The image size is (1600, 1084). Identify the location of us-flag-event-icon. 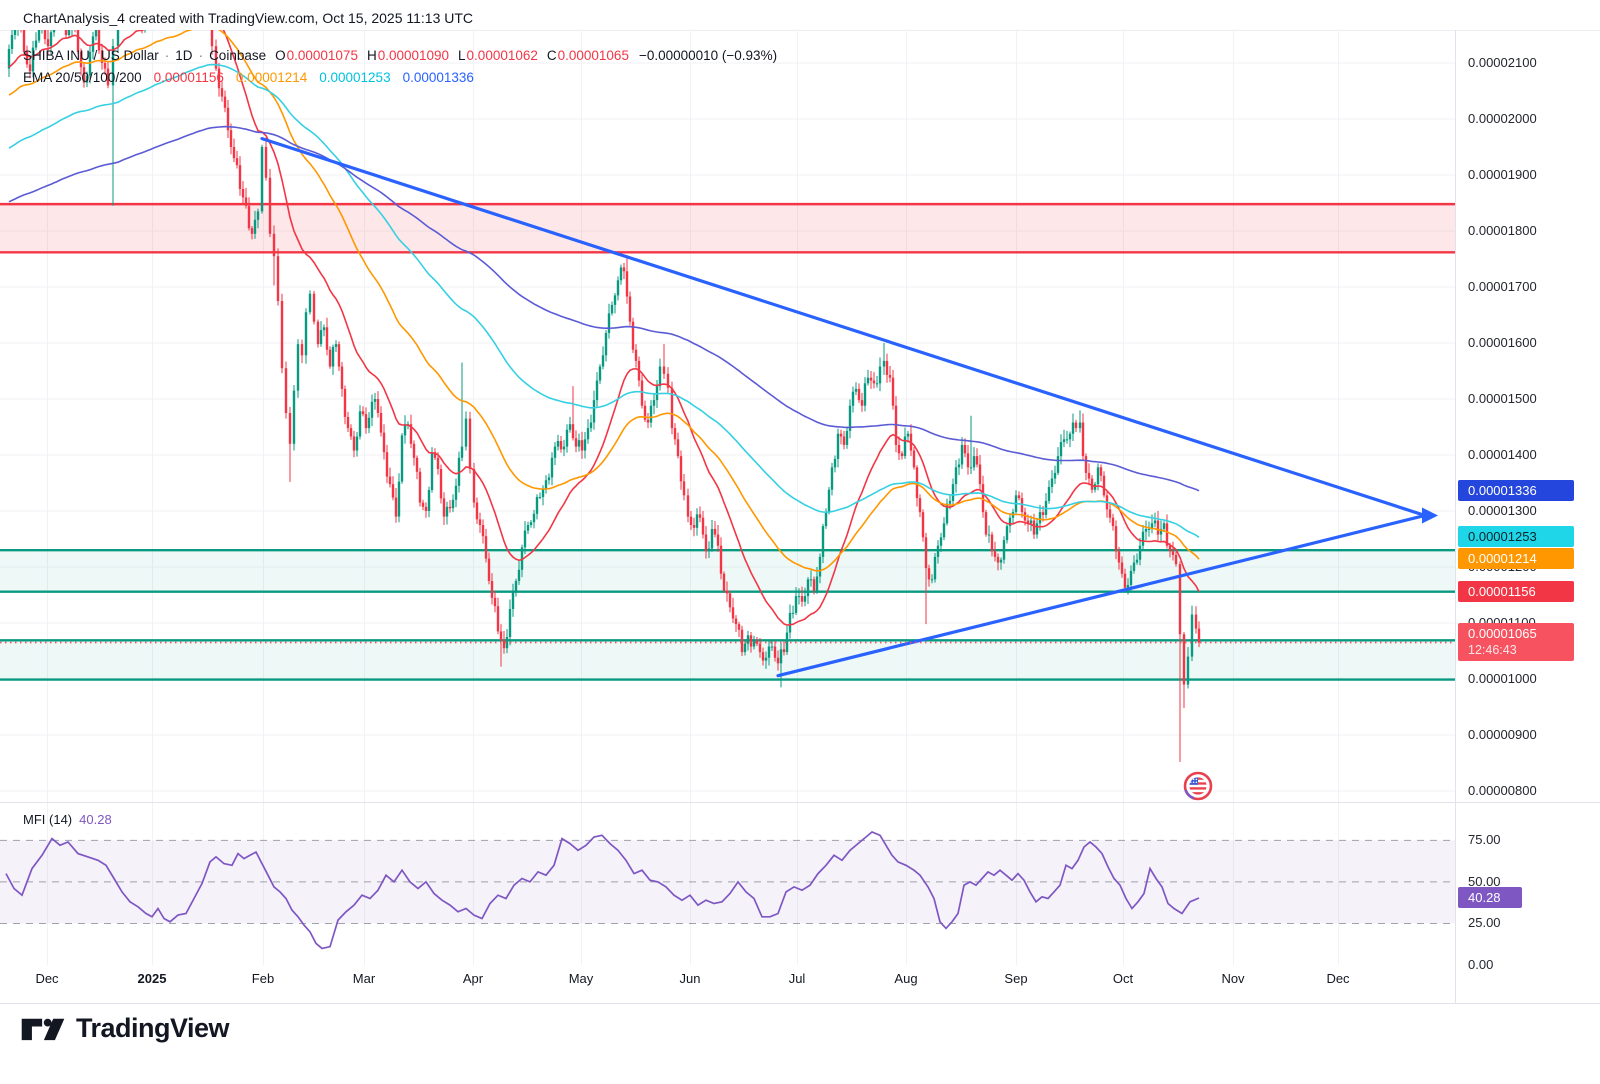
(1198, 786).